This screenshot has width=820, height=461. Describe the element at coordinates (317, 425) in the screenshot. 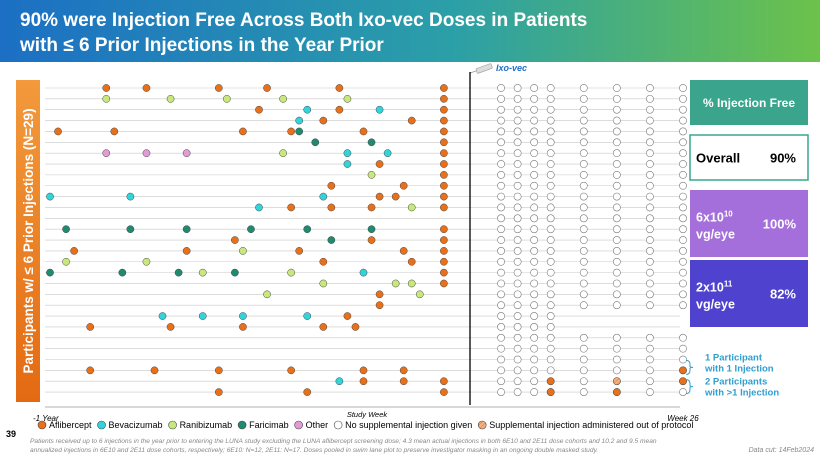

I see `legend-label: Other` at that location.